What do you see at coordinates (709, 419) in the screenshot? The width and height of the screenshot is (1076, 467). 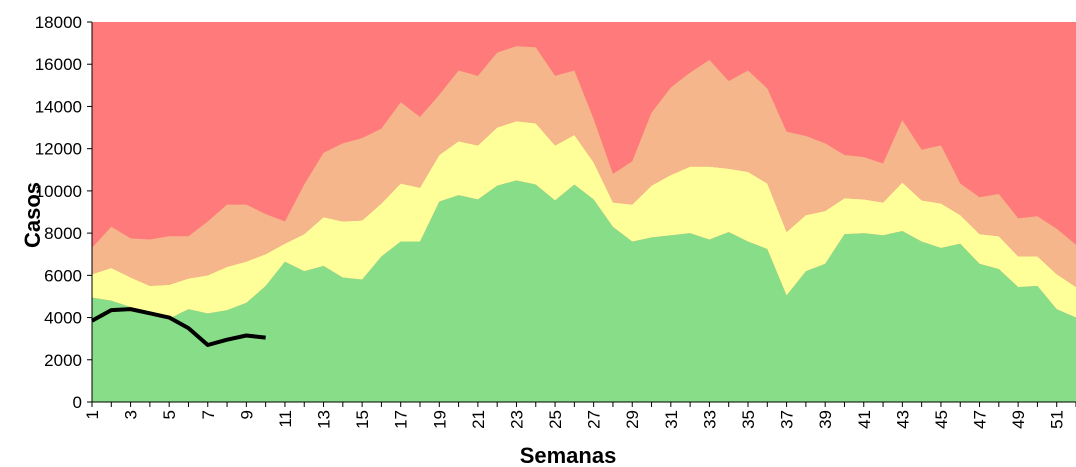 I see `x-tick-label: 33` at bounding box center [709, 419].